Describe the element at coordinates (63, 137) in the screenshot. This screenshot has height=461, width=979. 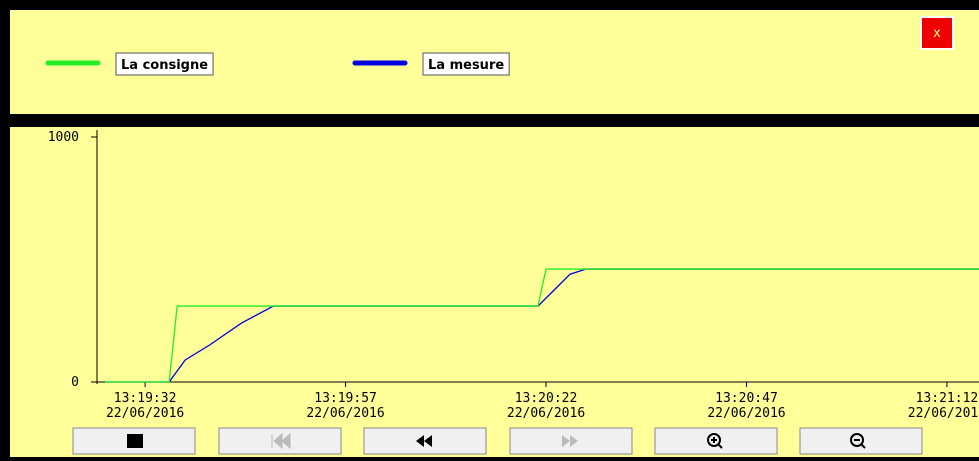
I see `y-tick-label: 1000` at that location.